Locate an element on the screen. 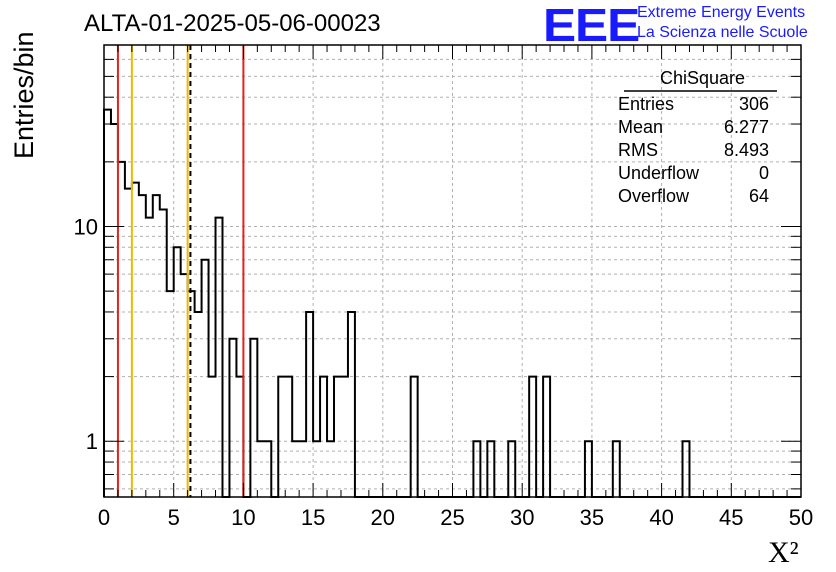 The image size is (836, 572). x-tick-label: 35 is located at coordinates (592, 517).